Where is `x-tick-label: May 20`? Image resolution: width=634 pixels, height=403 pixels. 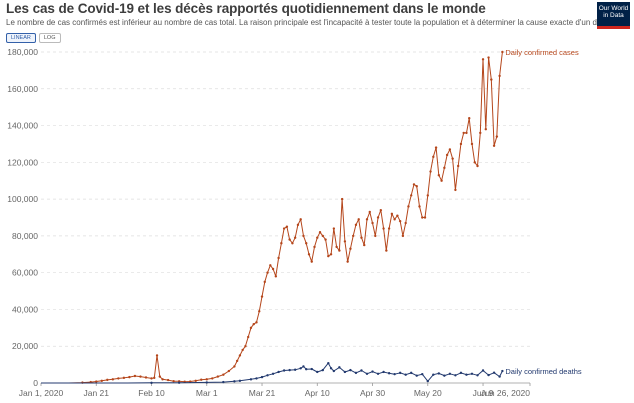 x-tick-label: May 20 is located at coordinates (428, 393).